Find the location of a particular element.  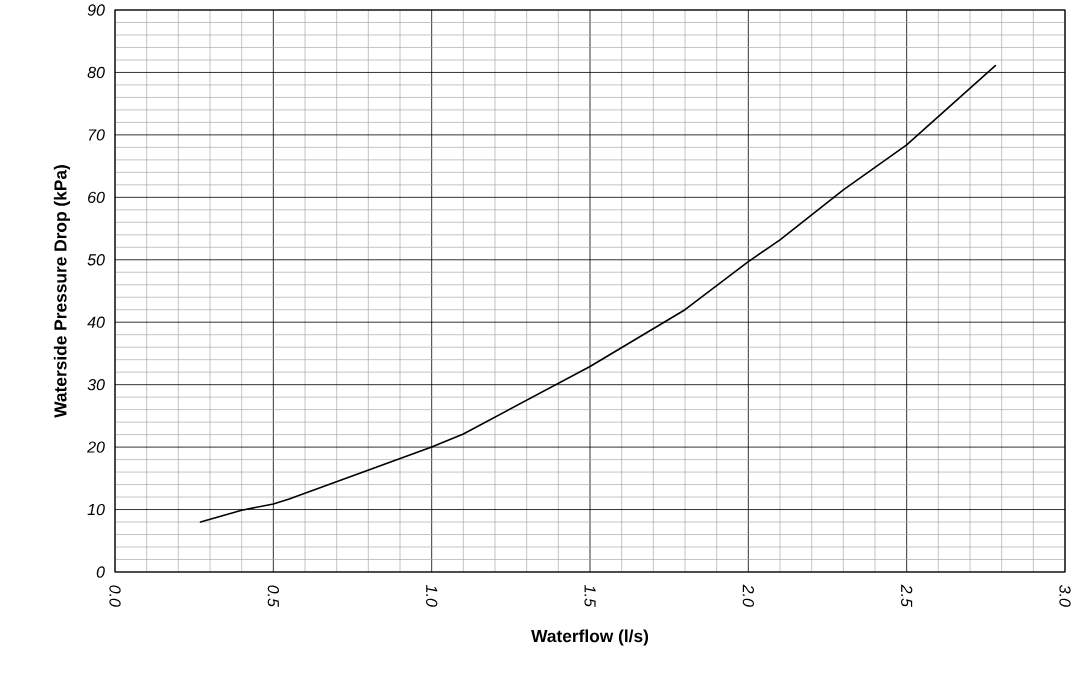

y-axis-title: Waterside Pressure Drop (kPa) is located at coordinates (62, 291).